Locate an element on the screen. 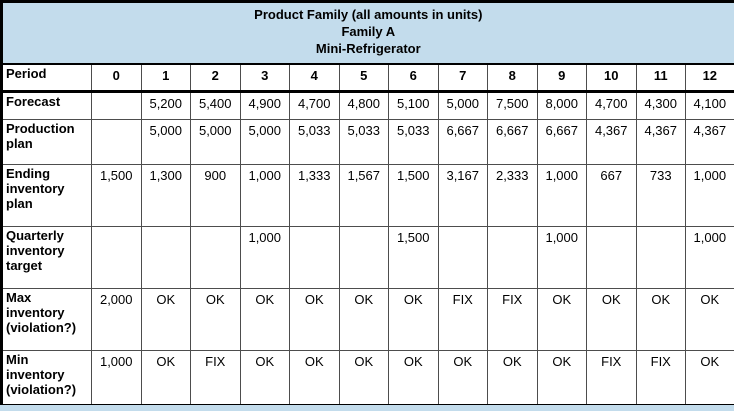  cell-period-5: 1,567 is located at coordinates (363, 196).